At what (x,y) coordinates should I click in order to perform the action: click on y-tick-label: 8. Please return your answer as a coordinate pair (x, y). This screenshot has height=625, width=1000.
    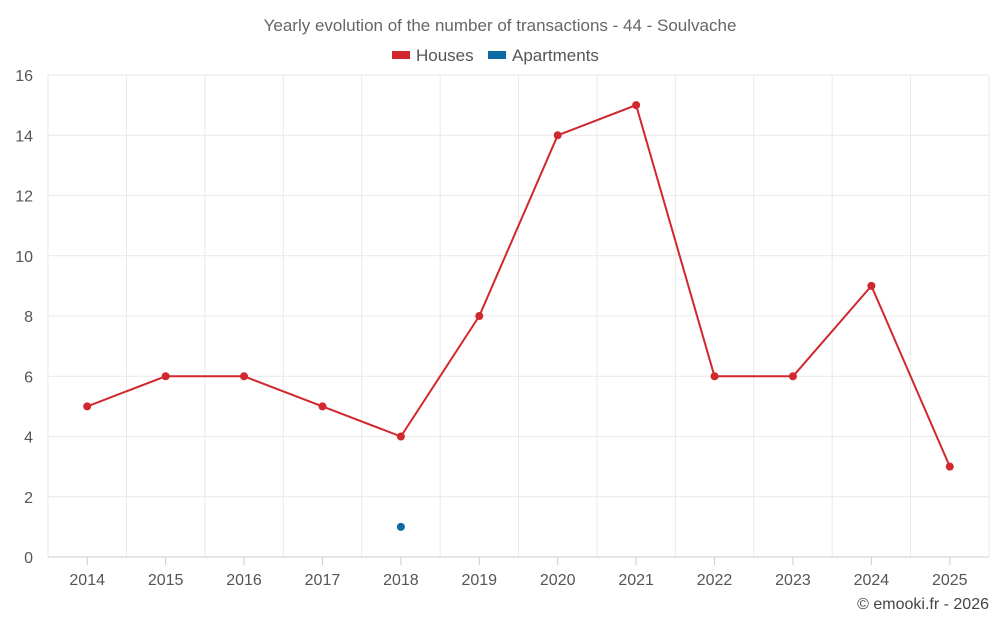
    Looking at the image, I should click on (28, 317).